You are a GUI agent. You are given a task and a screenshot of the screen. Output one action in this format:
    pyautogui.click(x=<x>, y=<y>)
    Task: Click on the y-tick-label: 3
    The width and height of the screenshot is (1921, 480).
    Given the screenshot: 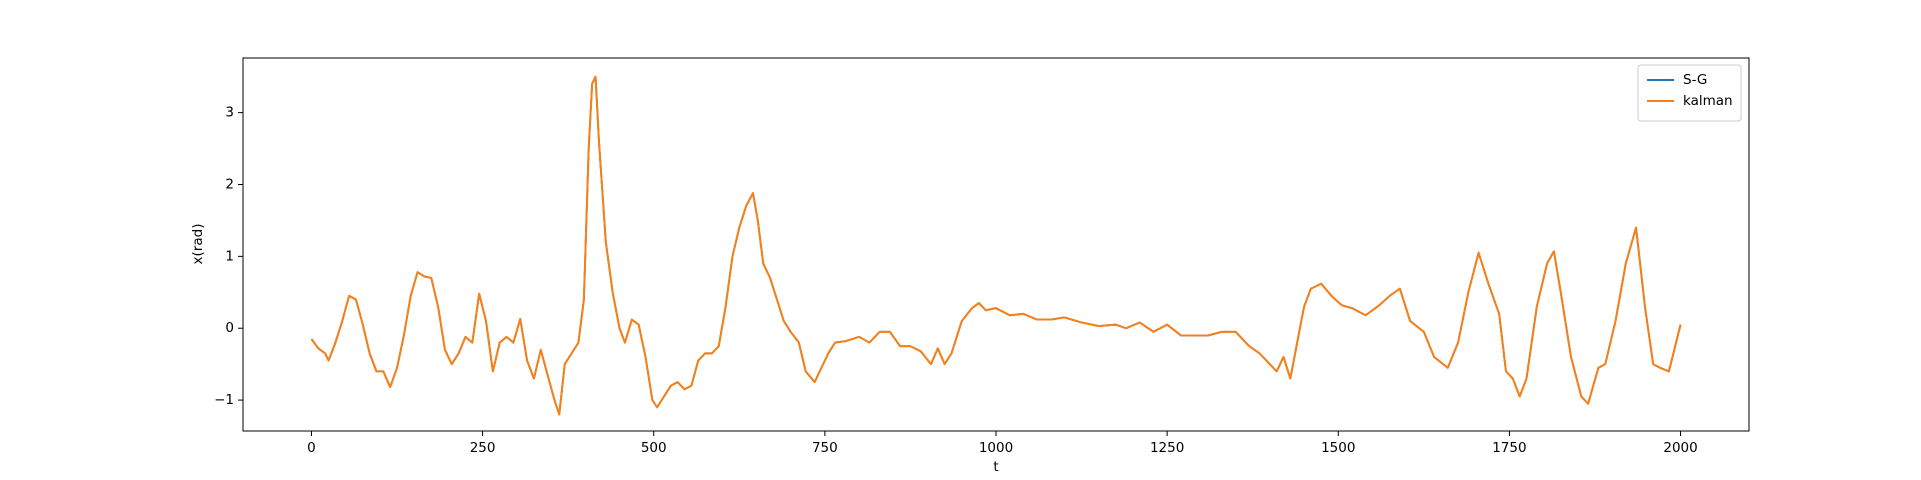 What is the action you would take?
    pyautogui.click(x=229, y=113)
    